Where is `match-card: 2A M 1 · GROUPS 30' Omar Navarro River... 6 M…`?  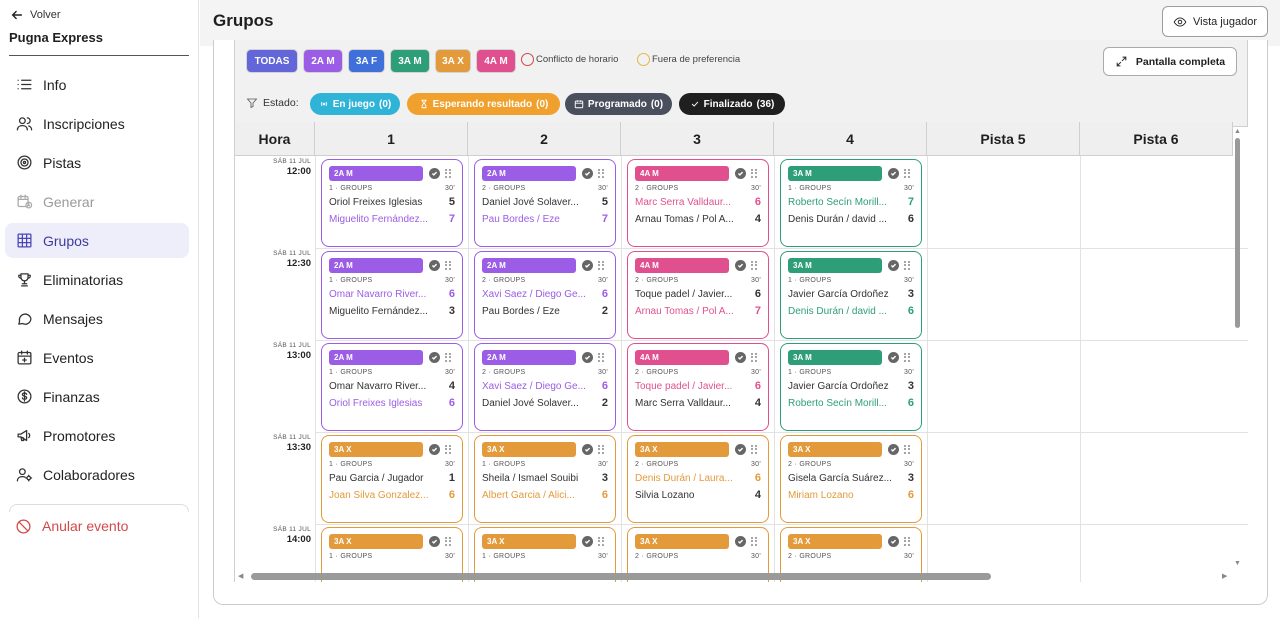 match-card: 2A M 1 · GROUPS 30' Omar Navarro River... 6 M… is located at coordinates (392, 295).